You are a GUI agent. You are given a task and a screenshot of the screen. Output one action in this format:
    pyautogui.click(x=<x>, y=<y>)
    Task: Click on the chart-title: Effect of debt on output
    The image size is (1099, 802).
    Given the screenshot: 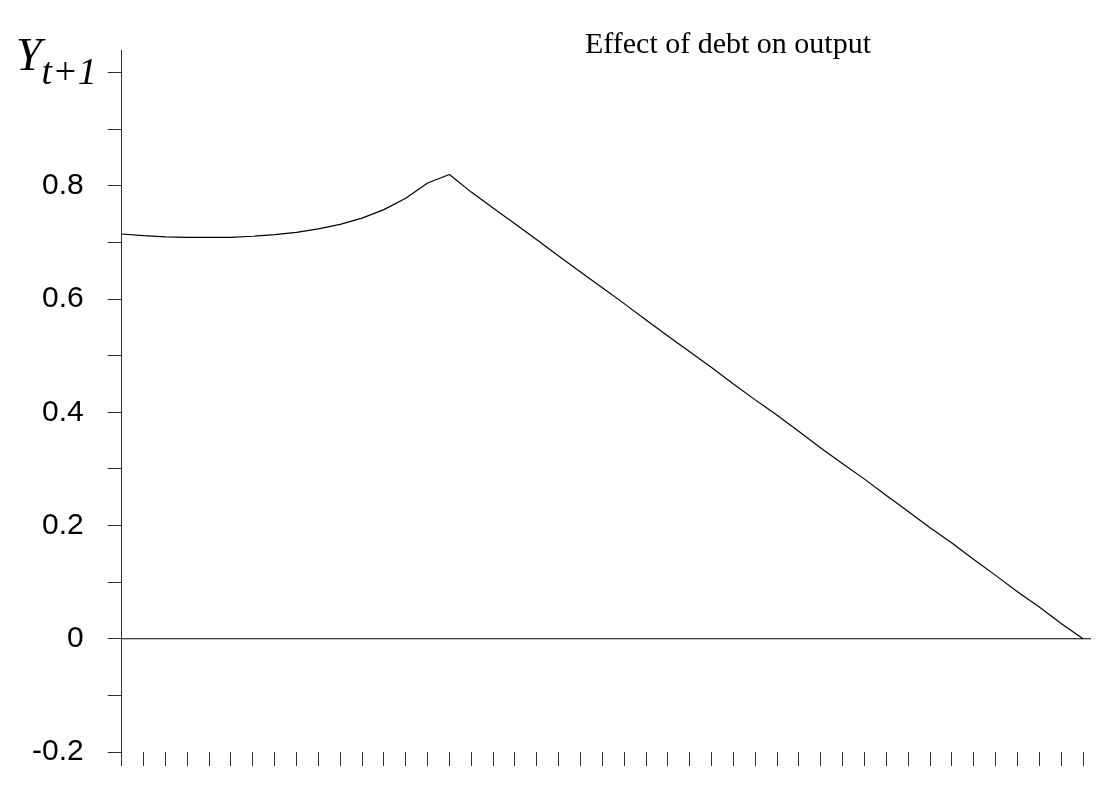 What is the action you would take?
    pyautogui.click(x=728, y=42)
    